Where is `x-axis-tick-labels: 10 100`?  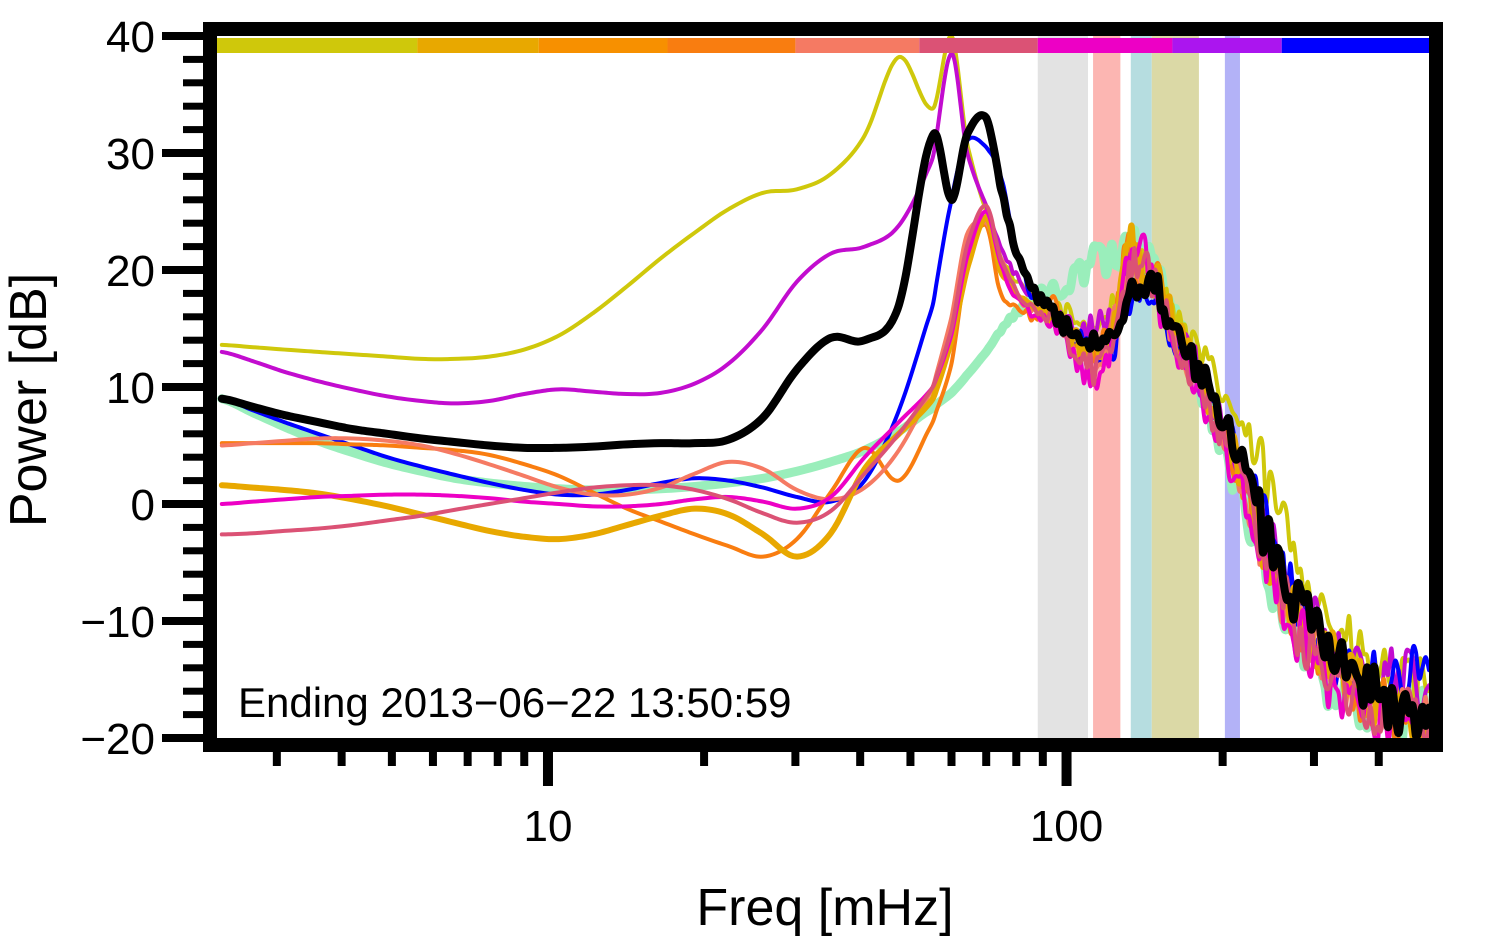 x-axis-tick-labels: 10 100 is located at coordinates (814, 826).